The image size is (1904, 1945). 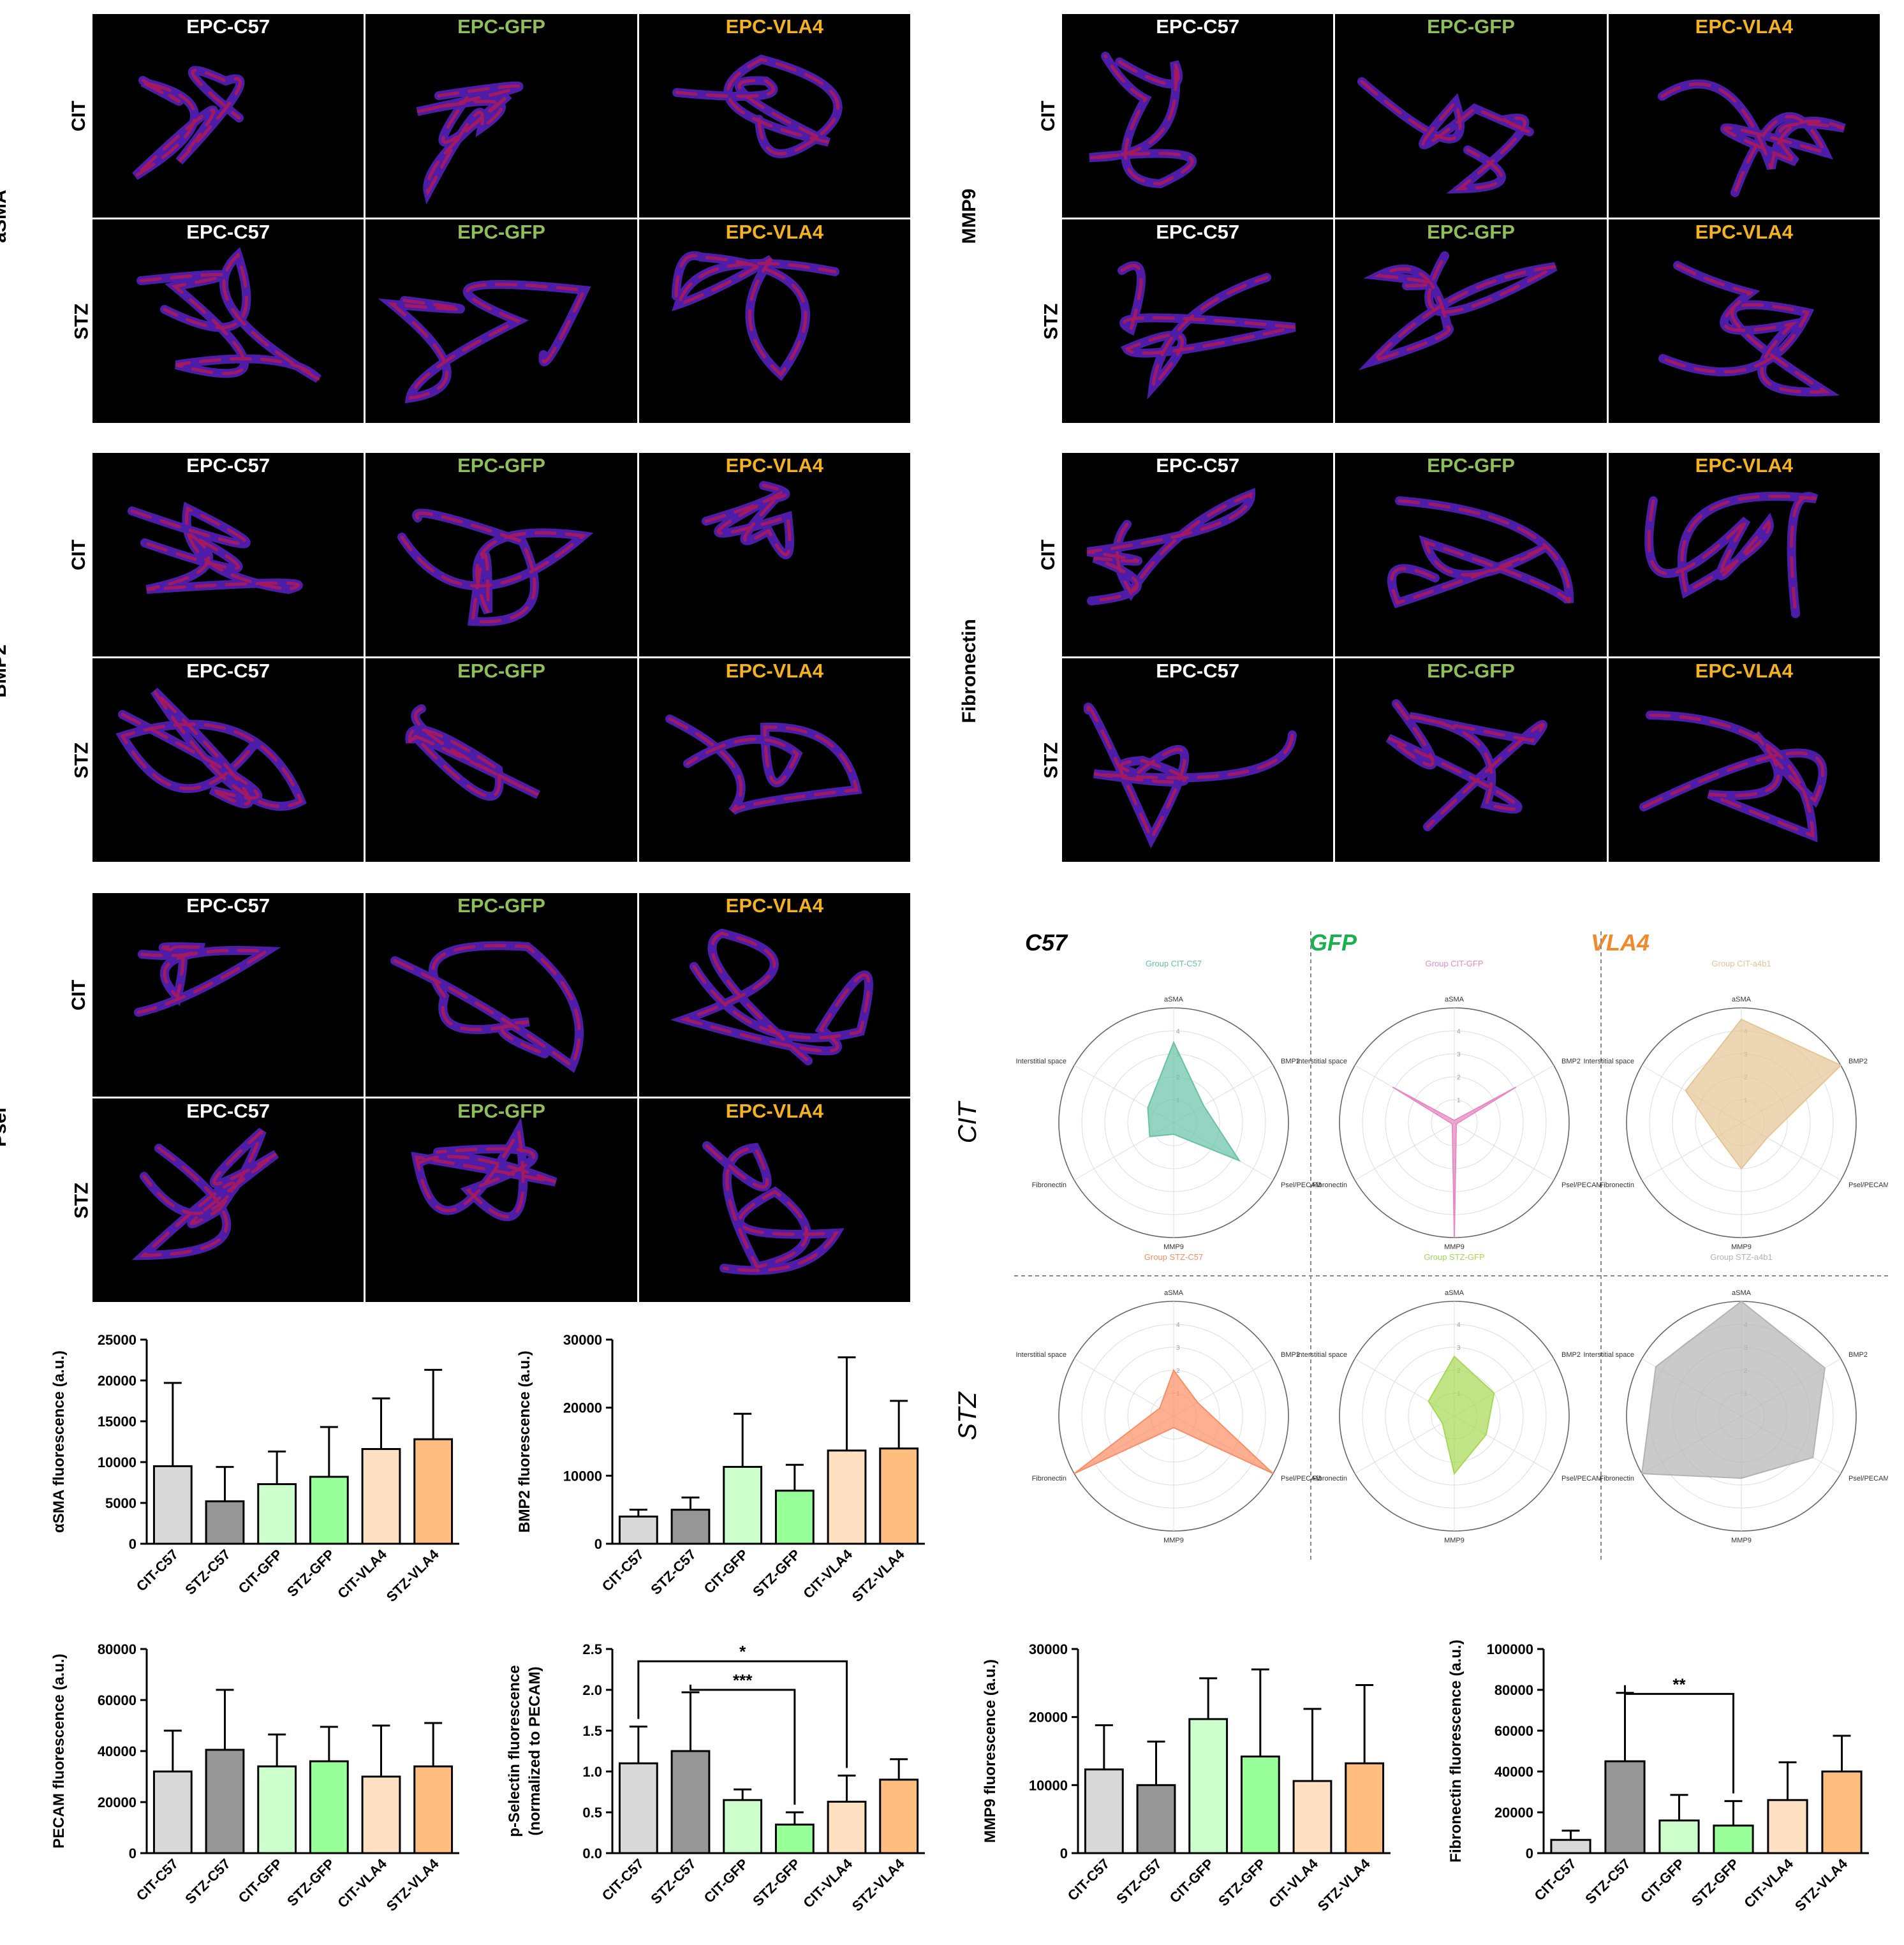 I want to click on col-header-mmp9-1-0: EPC-C57, so click(x=1198, y=232).